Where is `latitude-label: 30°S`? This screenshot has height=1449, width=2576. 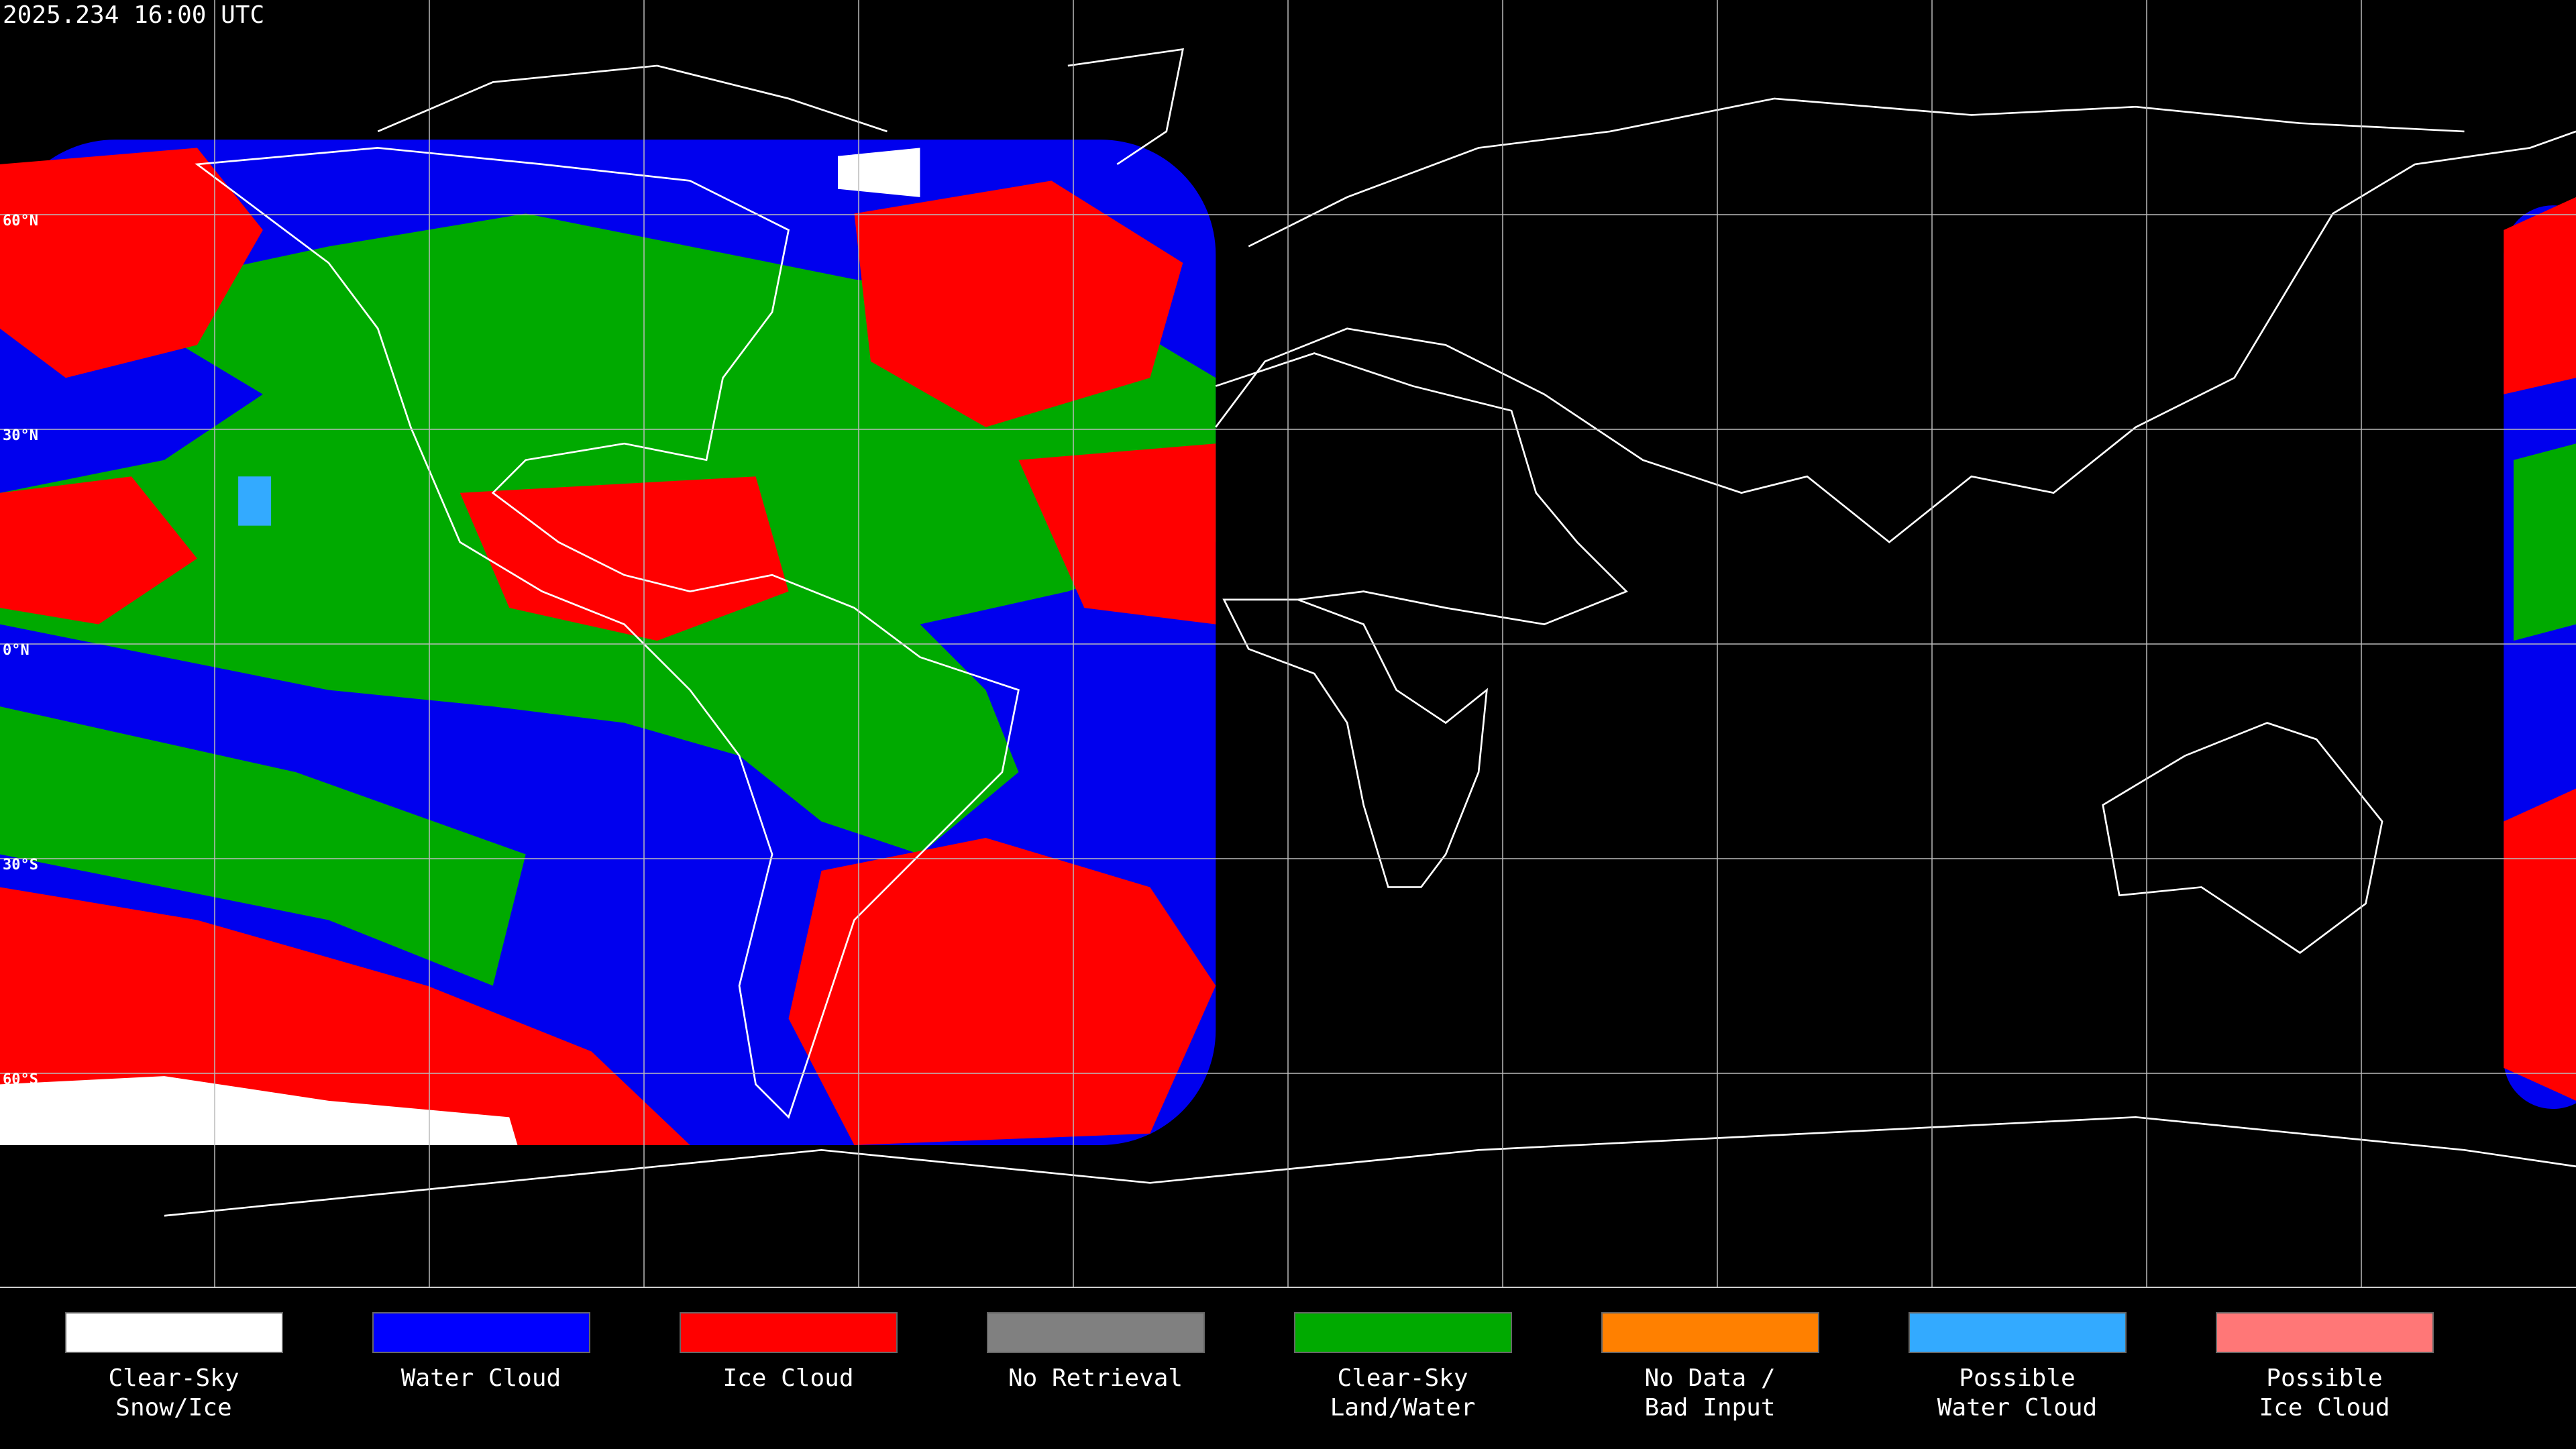 latitude-label: 30°S is located at coordinates (20, 865).